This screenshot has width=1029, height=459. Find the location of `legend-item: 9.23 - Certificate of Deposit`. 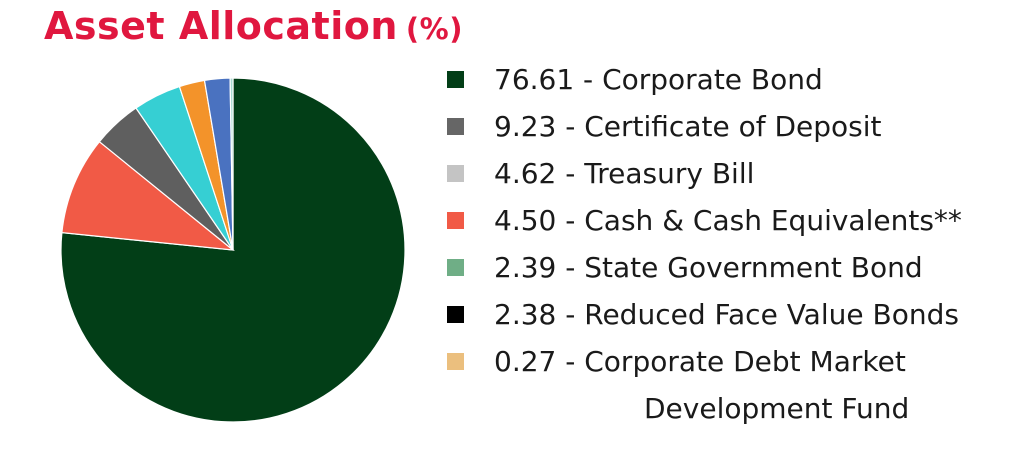

legend-item: 9.23 - Certificate of Deposit is located at coordinates (704, 126).